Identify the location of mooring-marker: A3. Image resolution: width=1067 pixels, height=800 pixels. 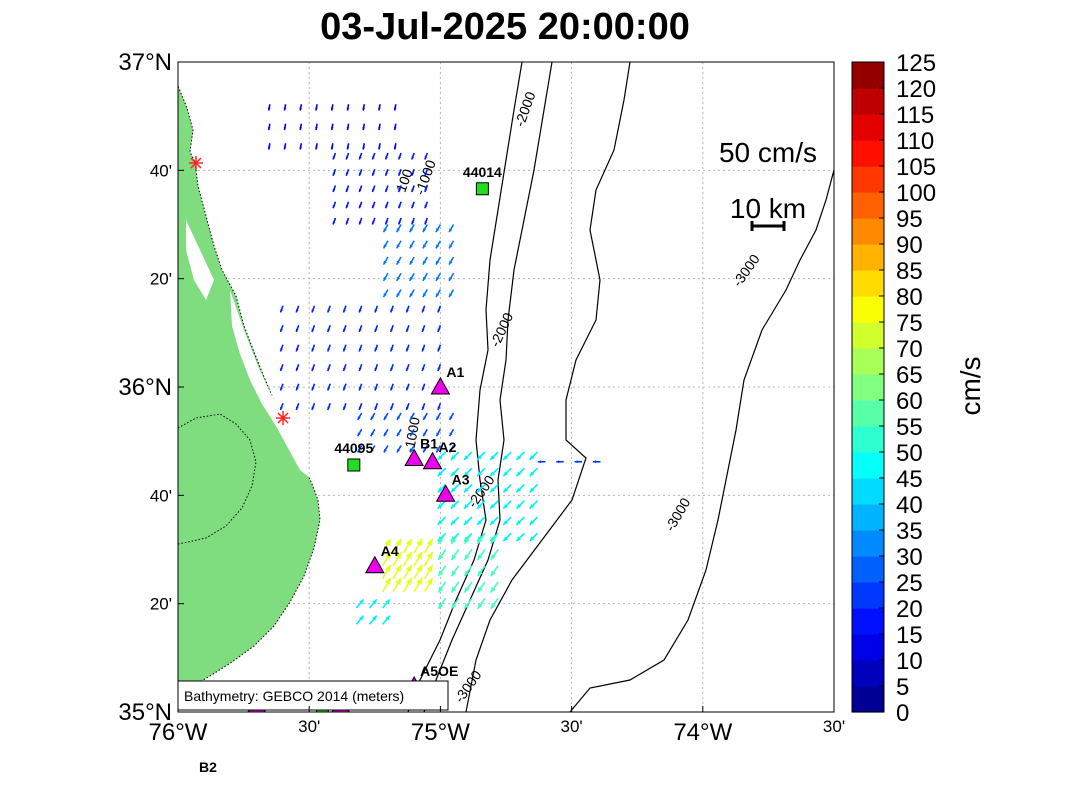
(452, 486).